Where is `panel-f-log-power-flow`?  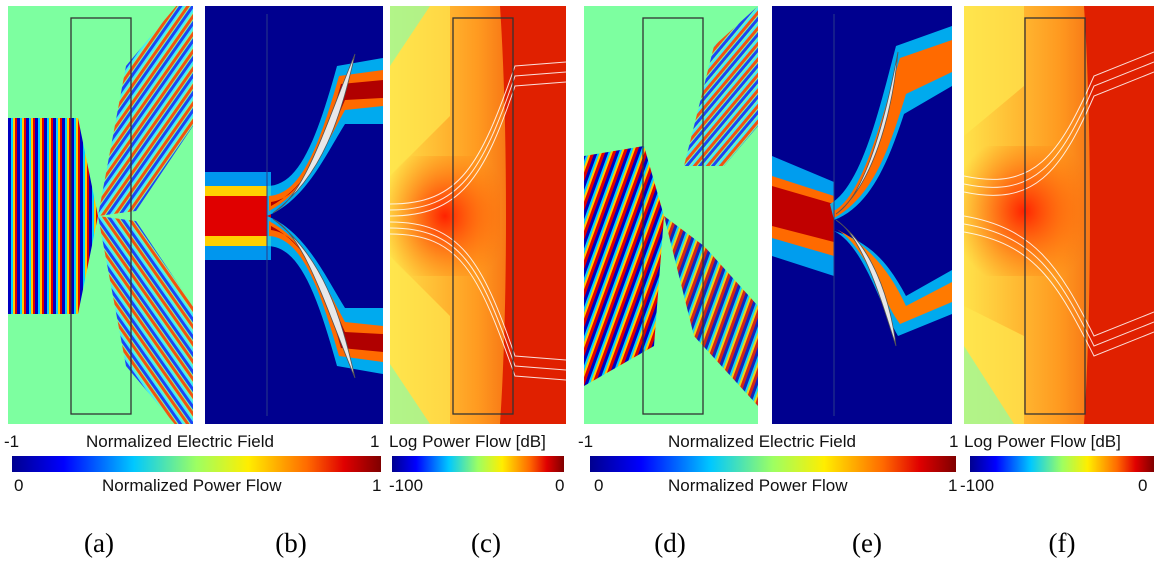 panel-f-log-power-flow is located at coordinates (1059, 215).